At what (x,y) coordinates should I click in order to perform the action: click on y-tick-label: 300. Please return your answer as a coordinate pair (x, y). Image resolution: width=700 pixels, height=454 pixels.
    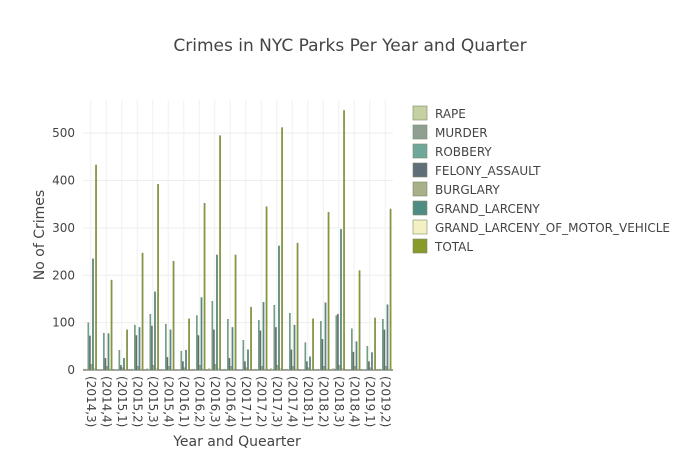
    Looking at the image, I should click on (63, 228).